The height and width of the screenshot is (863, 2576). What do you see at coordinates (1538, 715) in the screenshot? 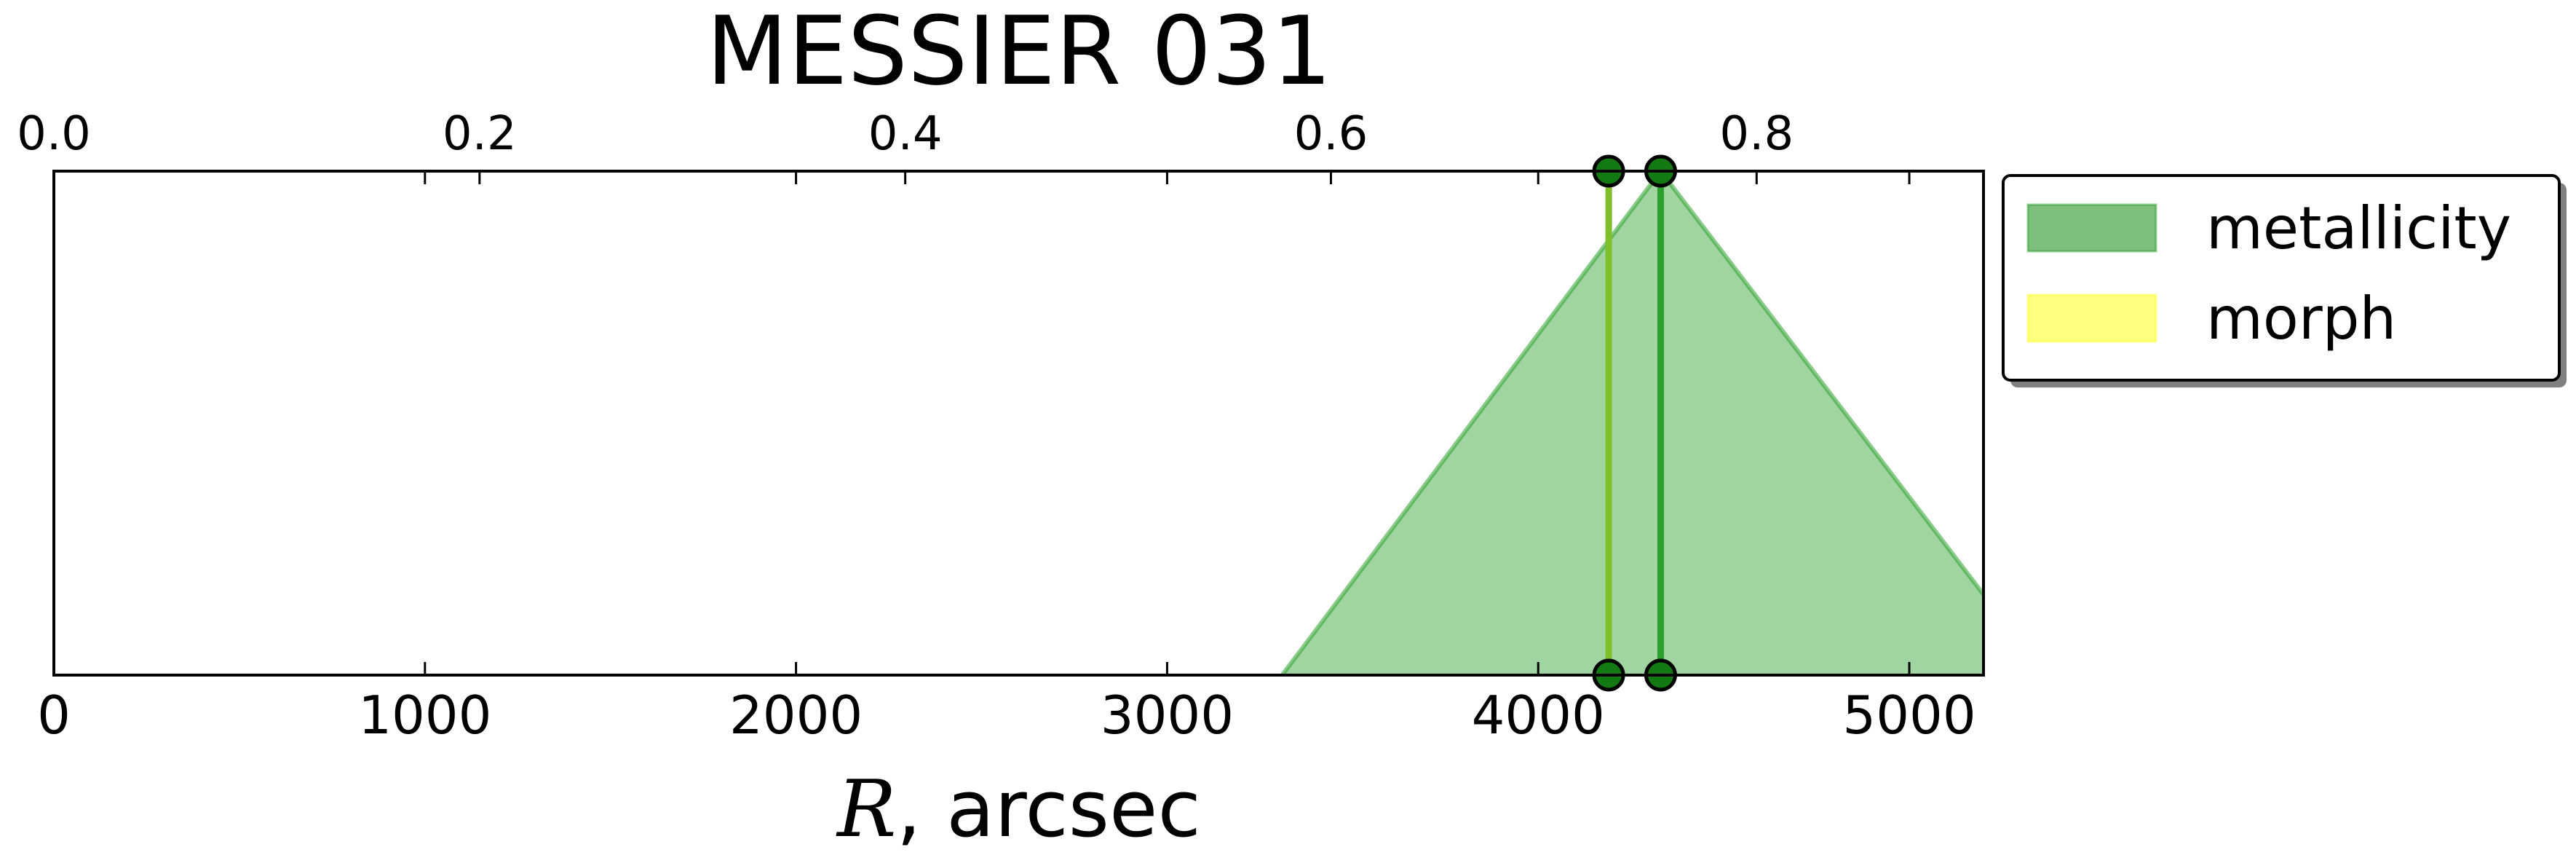
I see `x-tick-label: 4000` at bounding box center [1538, 715].